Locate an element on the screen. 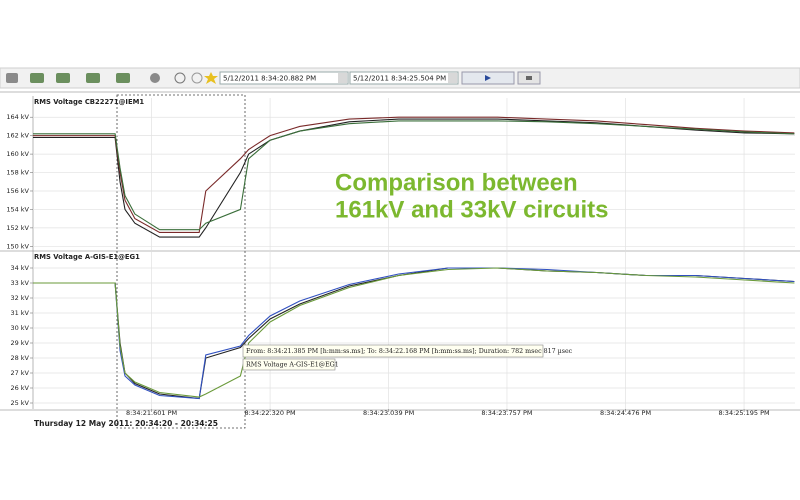 This screenshot has width=800, height=500. panel-title: RMS Voltage CB22271@IEM1 is located at coordinates (89, 102).